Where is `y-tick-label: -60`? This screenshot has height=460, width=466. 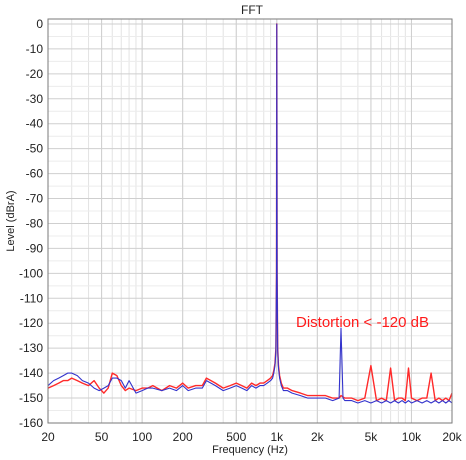 y-tick-label: -60 is located at coordinates (35, 174).